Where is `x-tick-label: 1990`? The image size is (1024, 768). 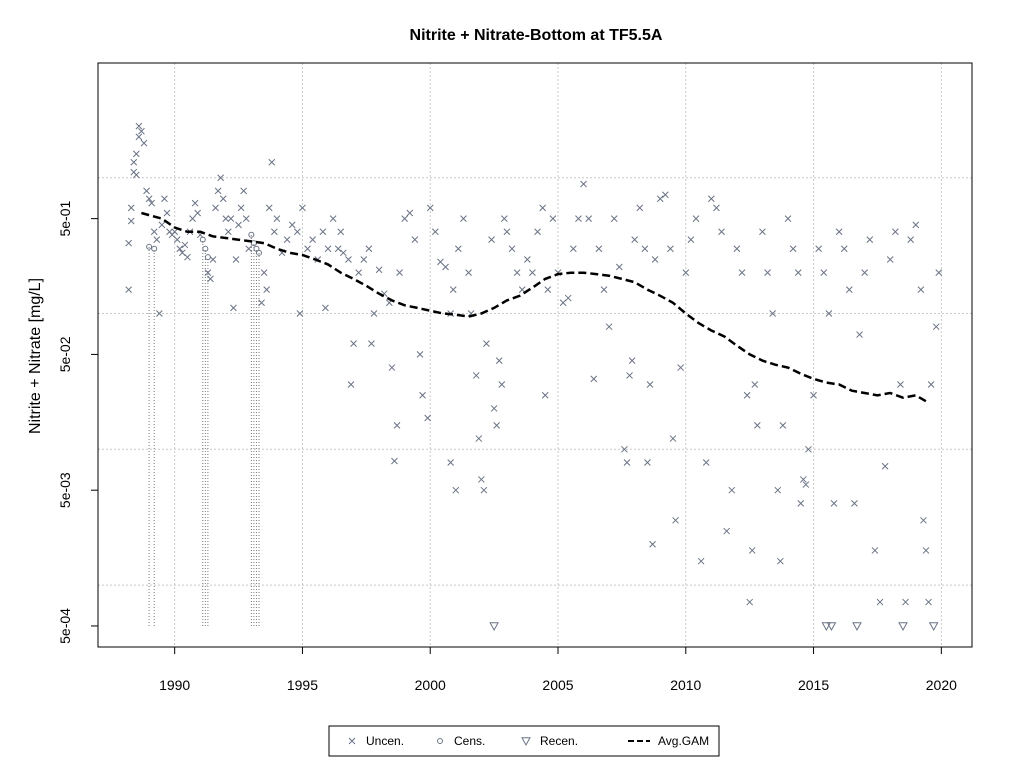 x-tick-label: 1990 is located at coordinates (174, 685).